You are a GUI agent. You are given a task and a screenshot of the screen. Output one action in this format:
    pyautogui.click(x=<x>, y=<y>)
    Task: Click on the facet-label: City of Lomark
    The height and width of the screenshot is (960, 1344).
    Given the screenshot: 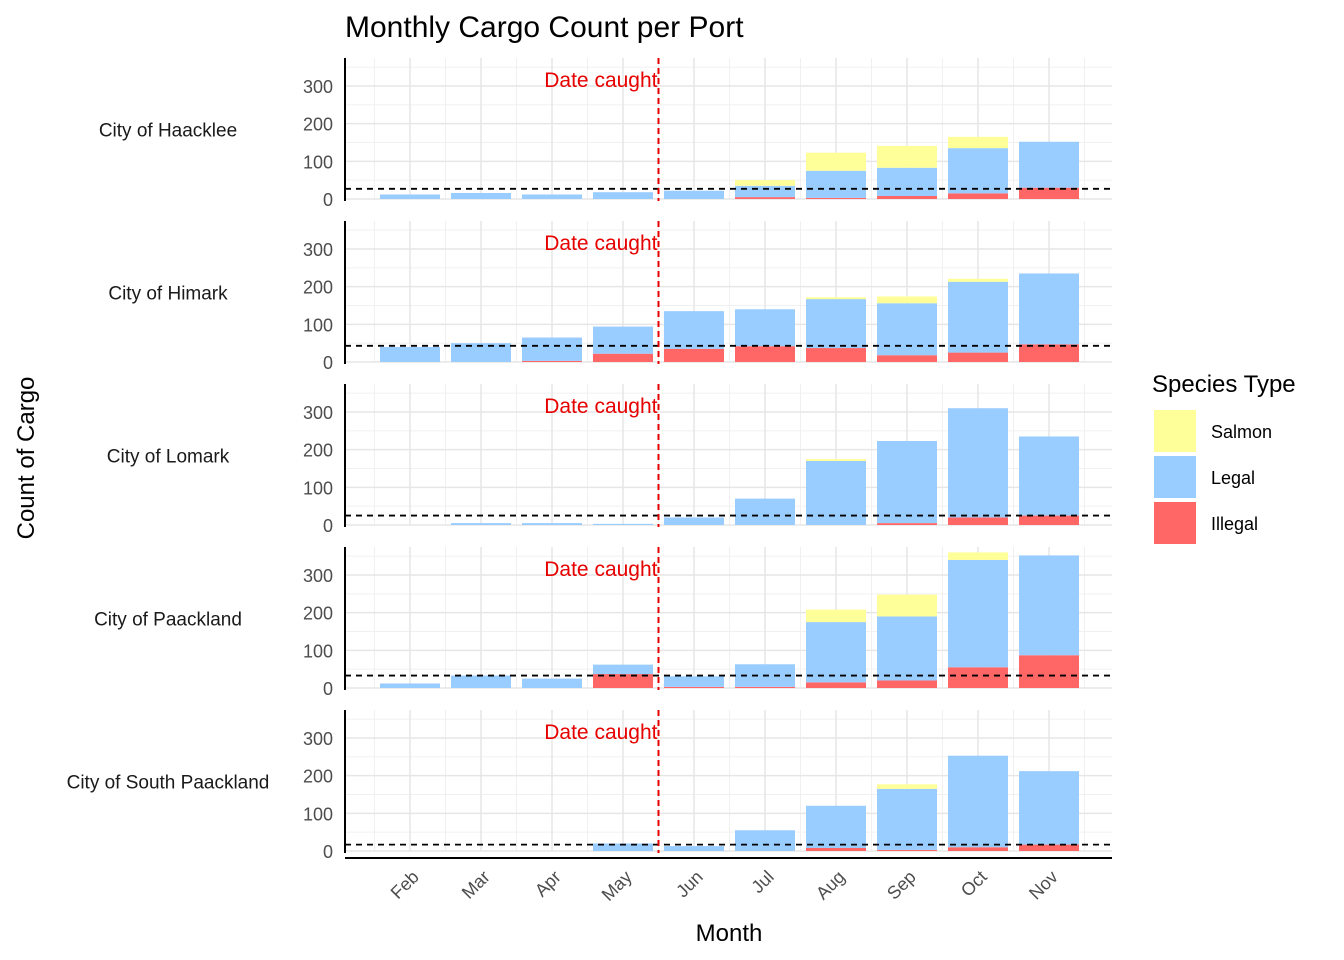 What is the action you would take?
    pyautogui.click(x=168, y=457)
    